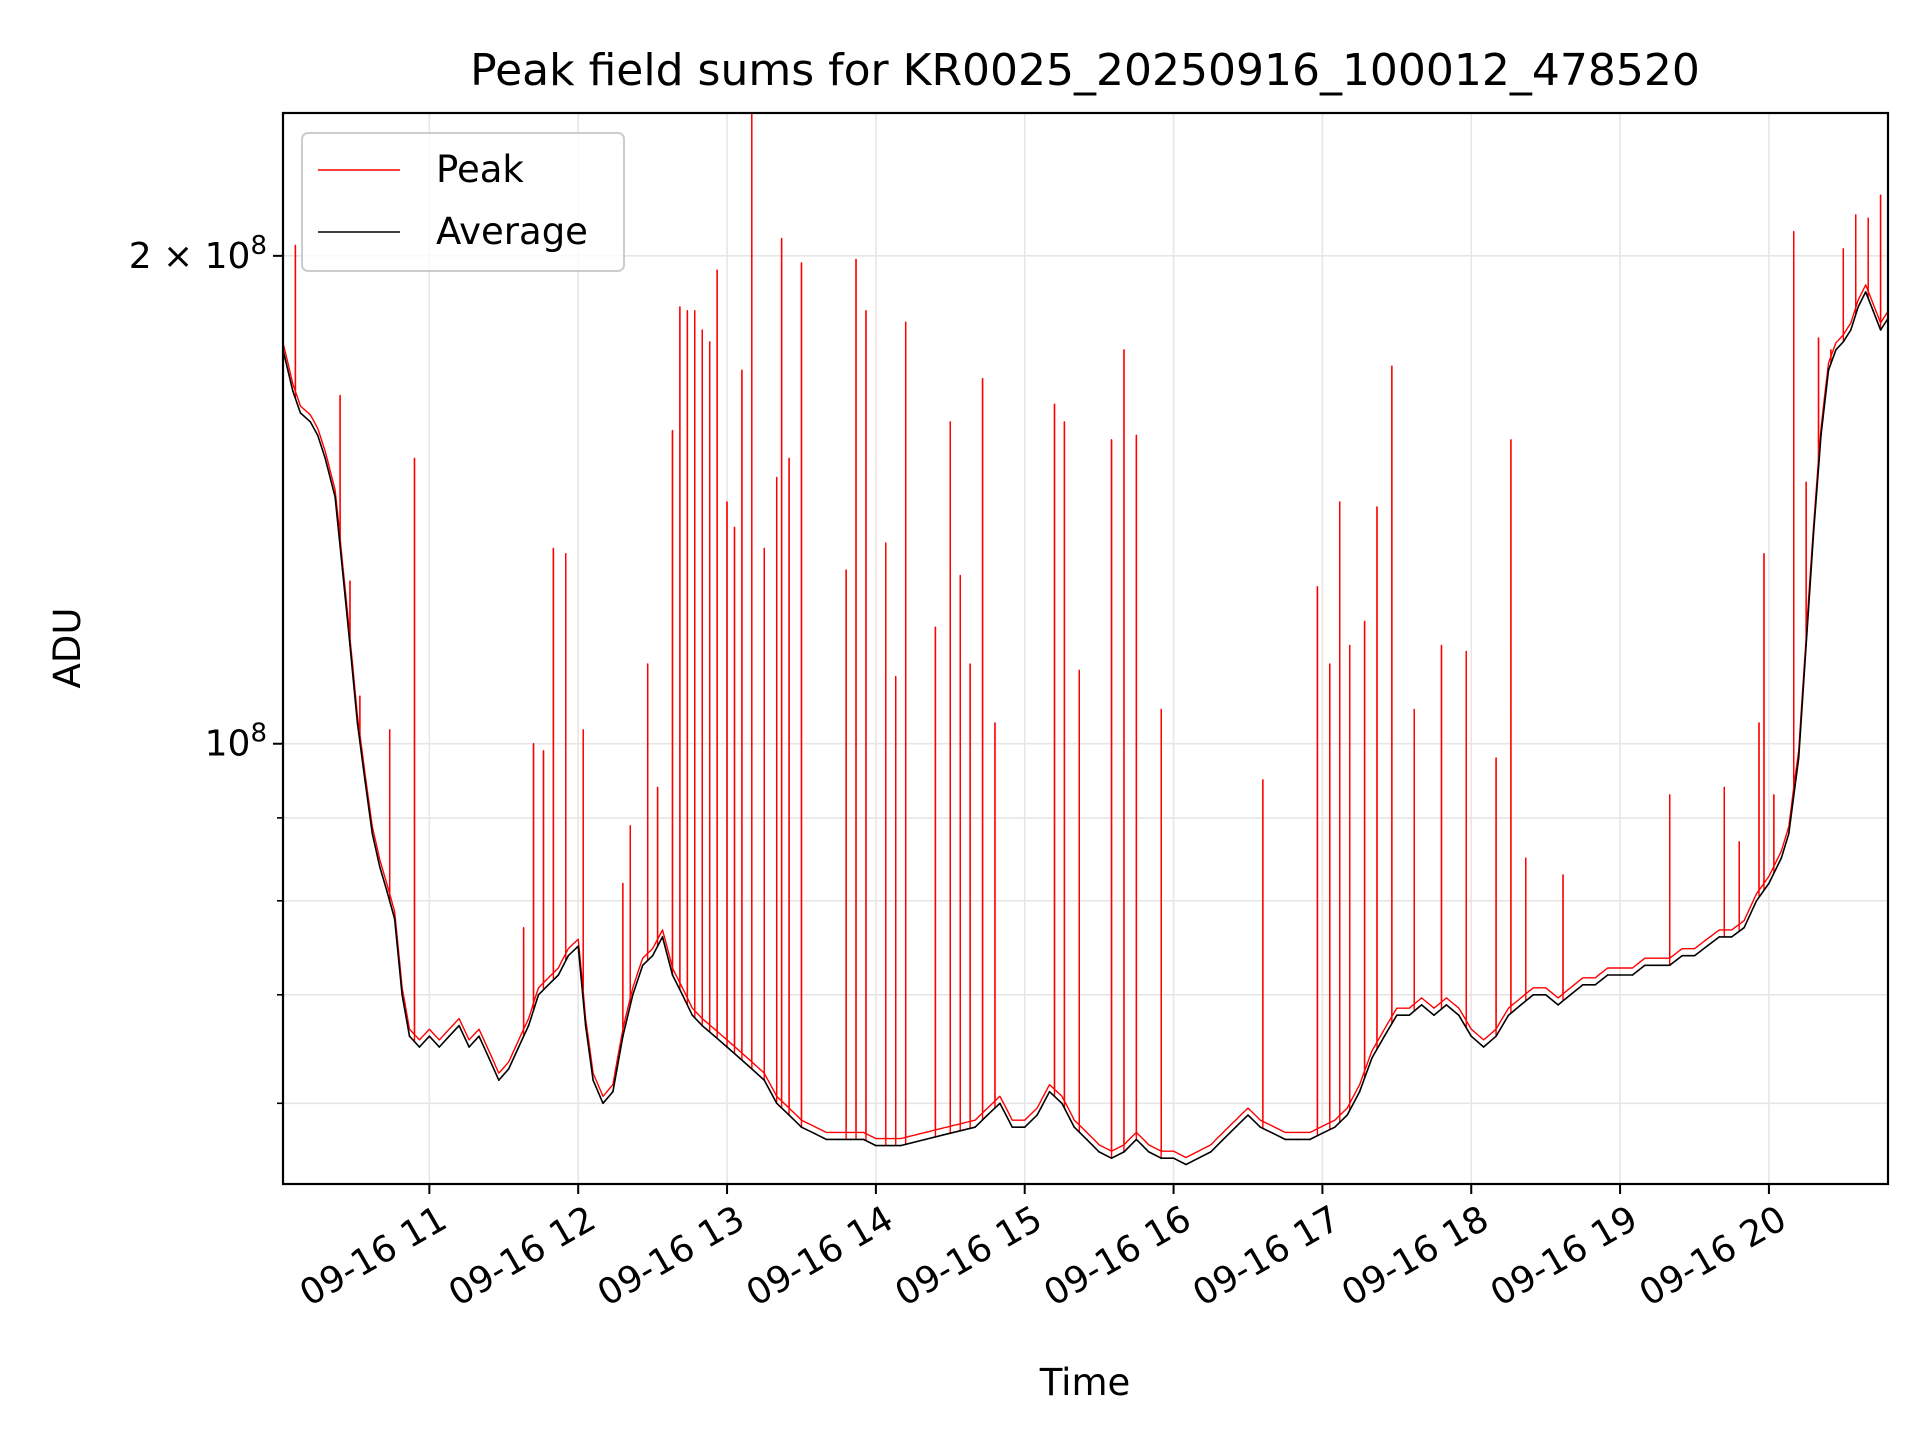 The height and width of the screenshot is (1440, 1920). I want to click on x-axis-label: Time, so click(1085, 1382).